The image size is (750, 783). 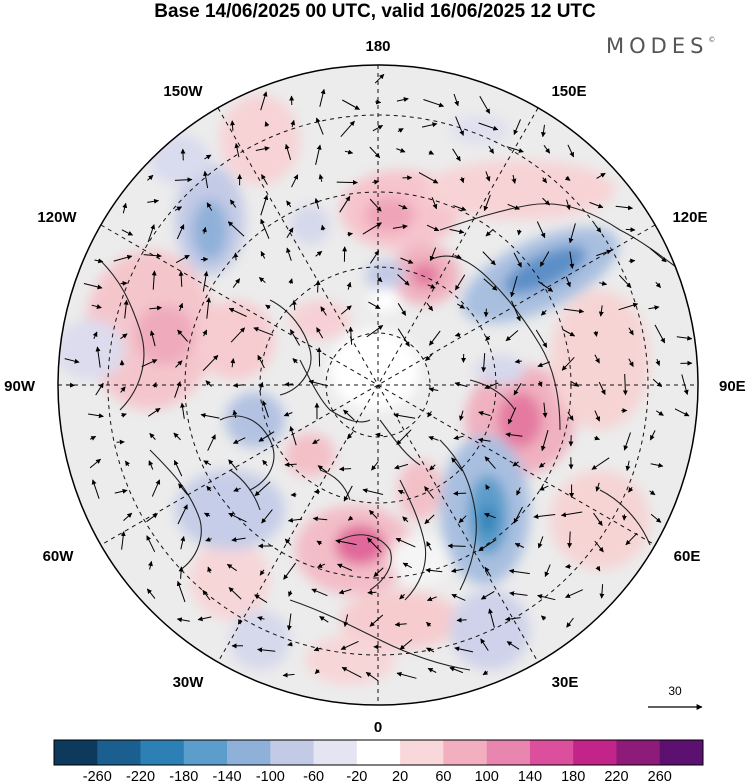 What do you see at coordinates (573, 776) in the screenshot?
I see `colorbar-tick-label: 180` at bounding box center [573, 776].